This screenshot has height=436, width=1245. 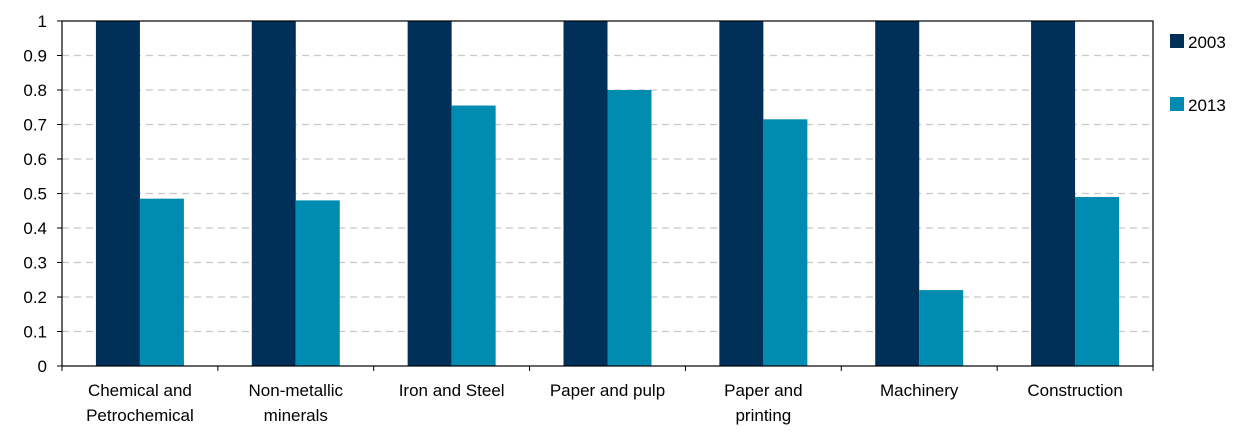 What do you see at coordinates (35, 297) in the screenshot?
I see `y-tick-label: 0.2` at bounding box center [35, 297].